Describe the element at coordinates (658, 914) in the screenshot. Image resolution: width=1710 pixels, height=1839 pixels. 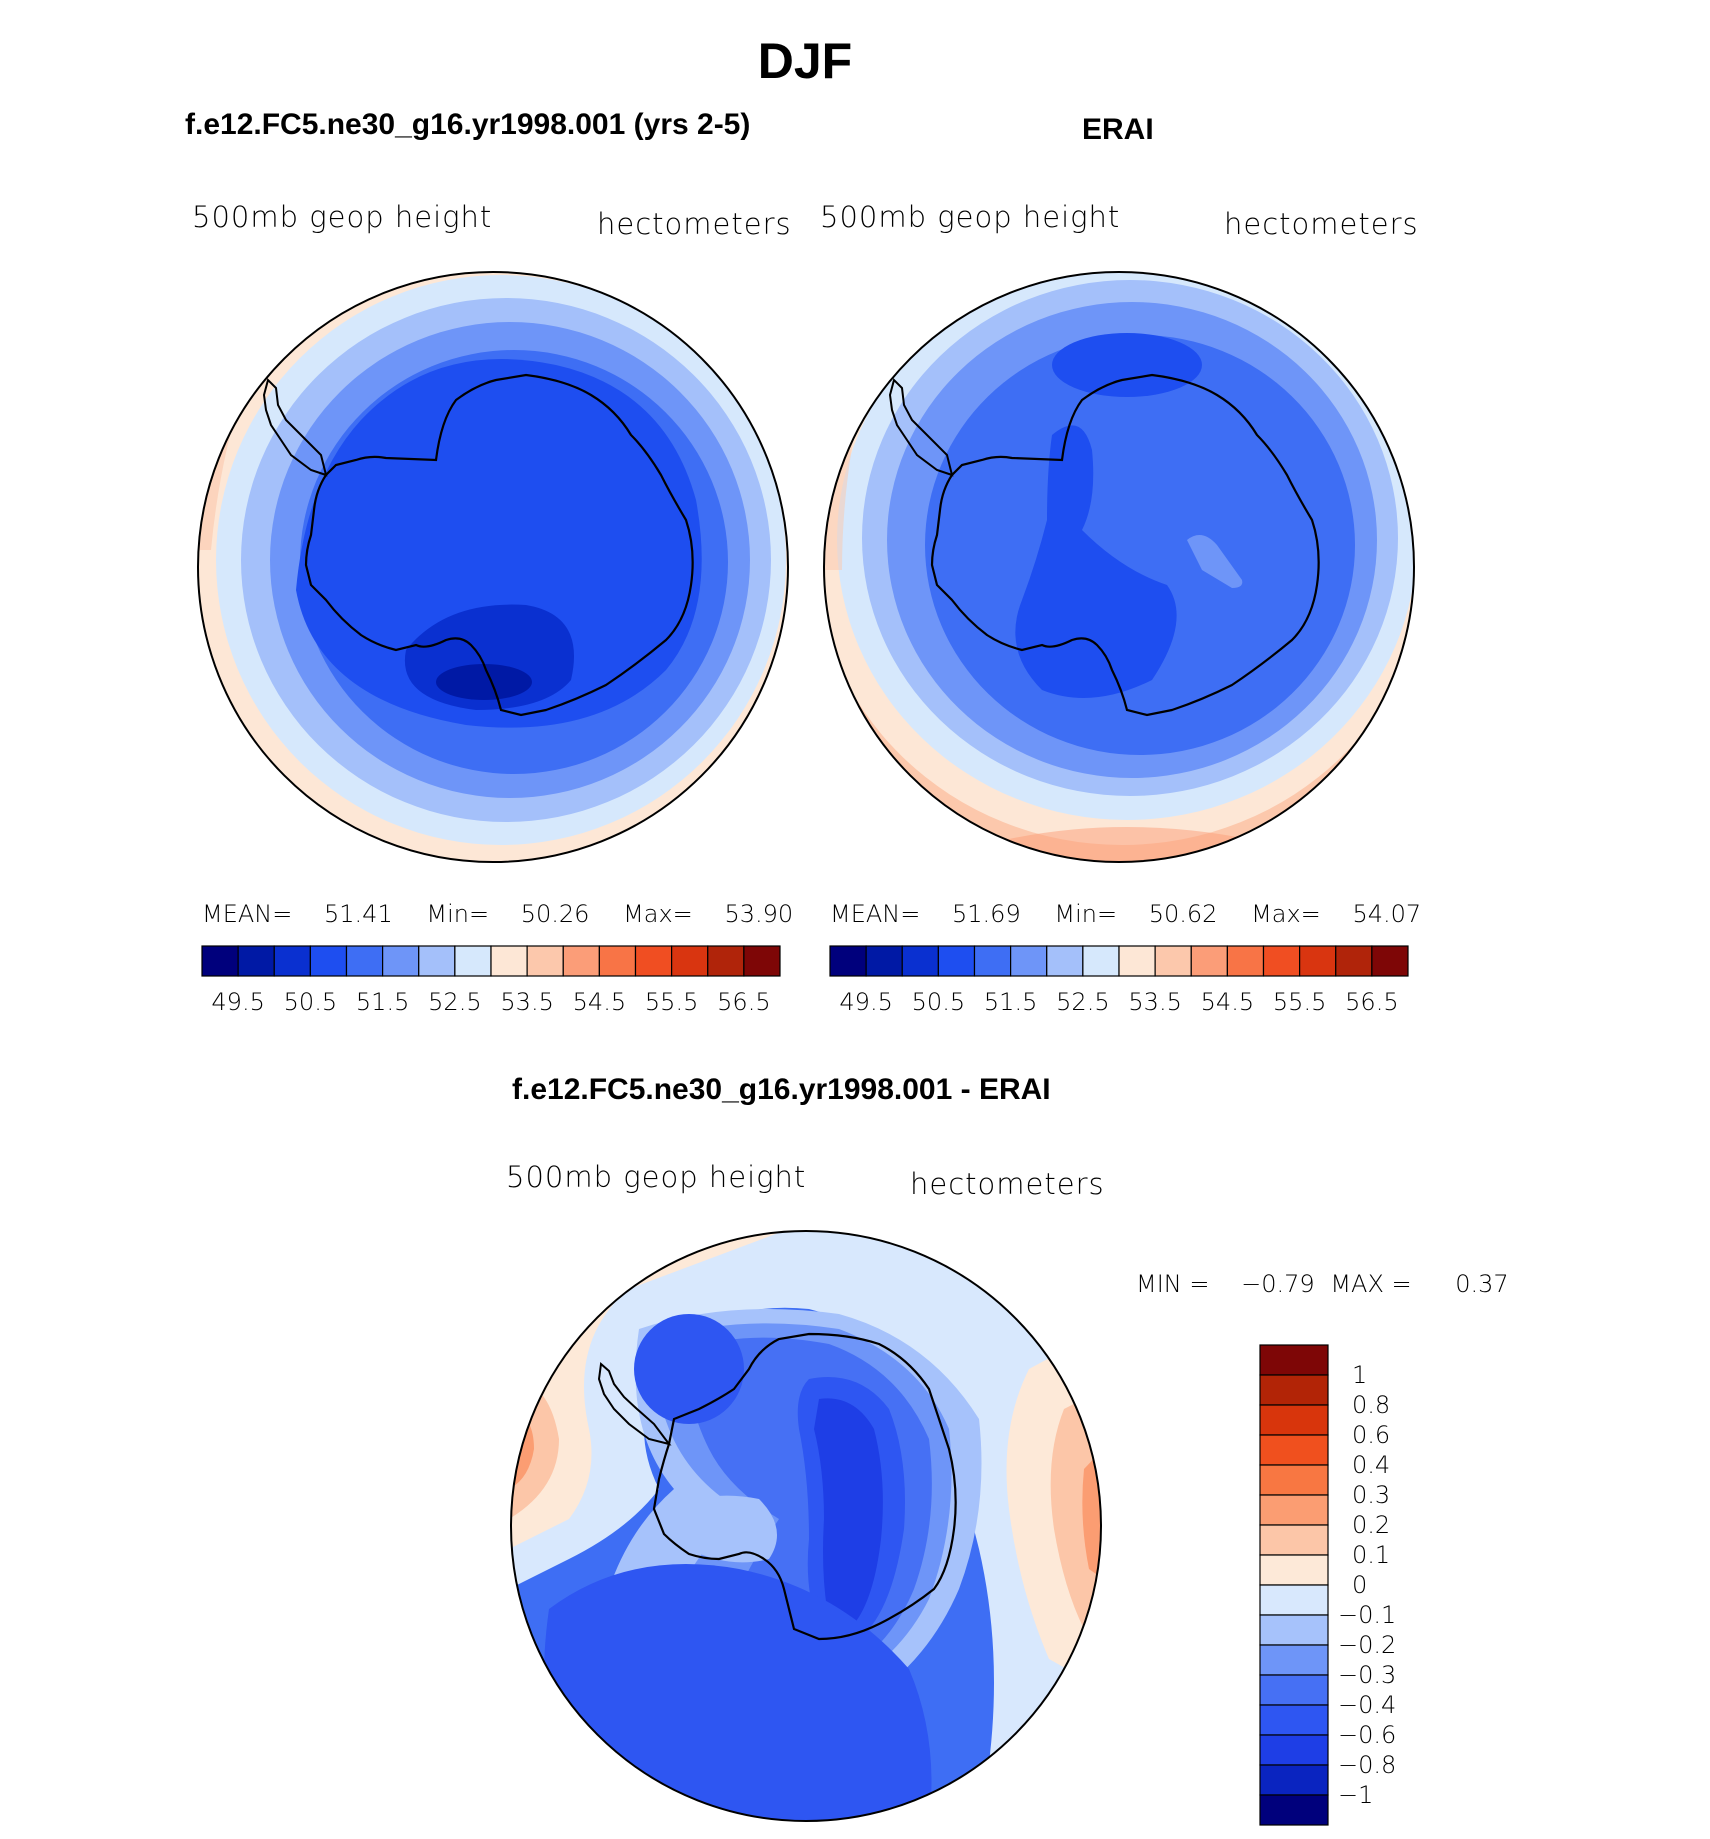
I see `model-max-label: Max=` at that location.